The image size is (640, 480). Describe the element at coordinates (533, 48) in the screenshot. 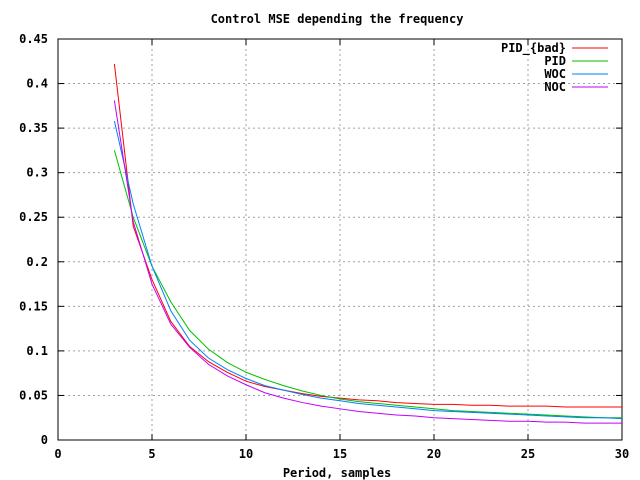

I see `legend-label: PID_{bad}` at that location.